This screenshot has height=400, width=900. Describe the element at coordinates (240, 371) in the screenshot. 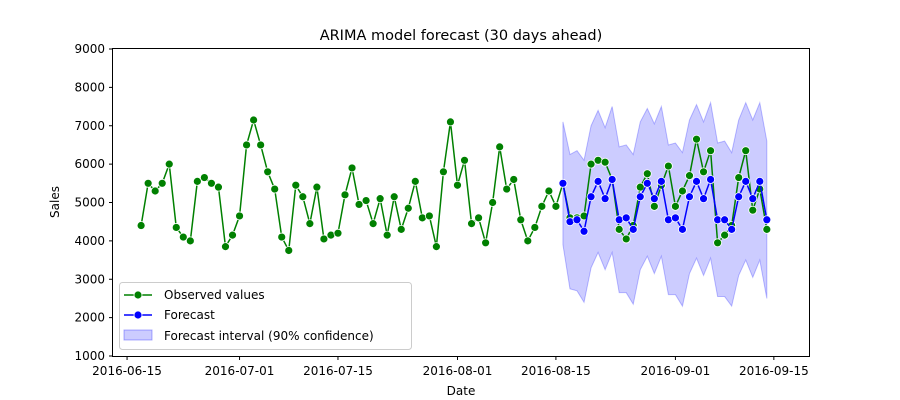

I see `x-tick-label: 2016-07-01` at that location.